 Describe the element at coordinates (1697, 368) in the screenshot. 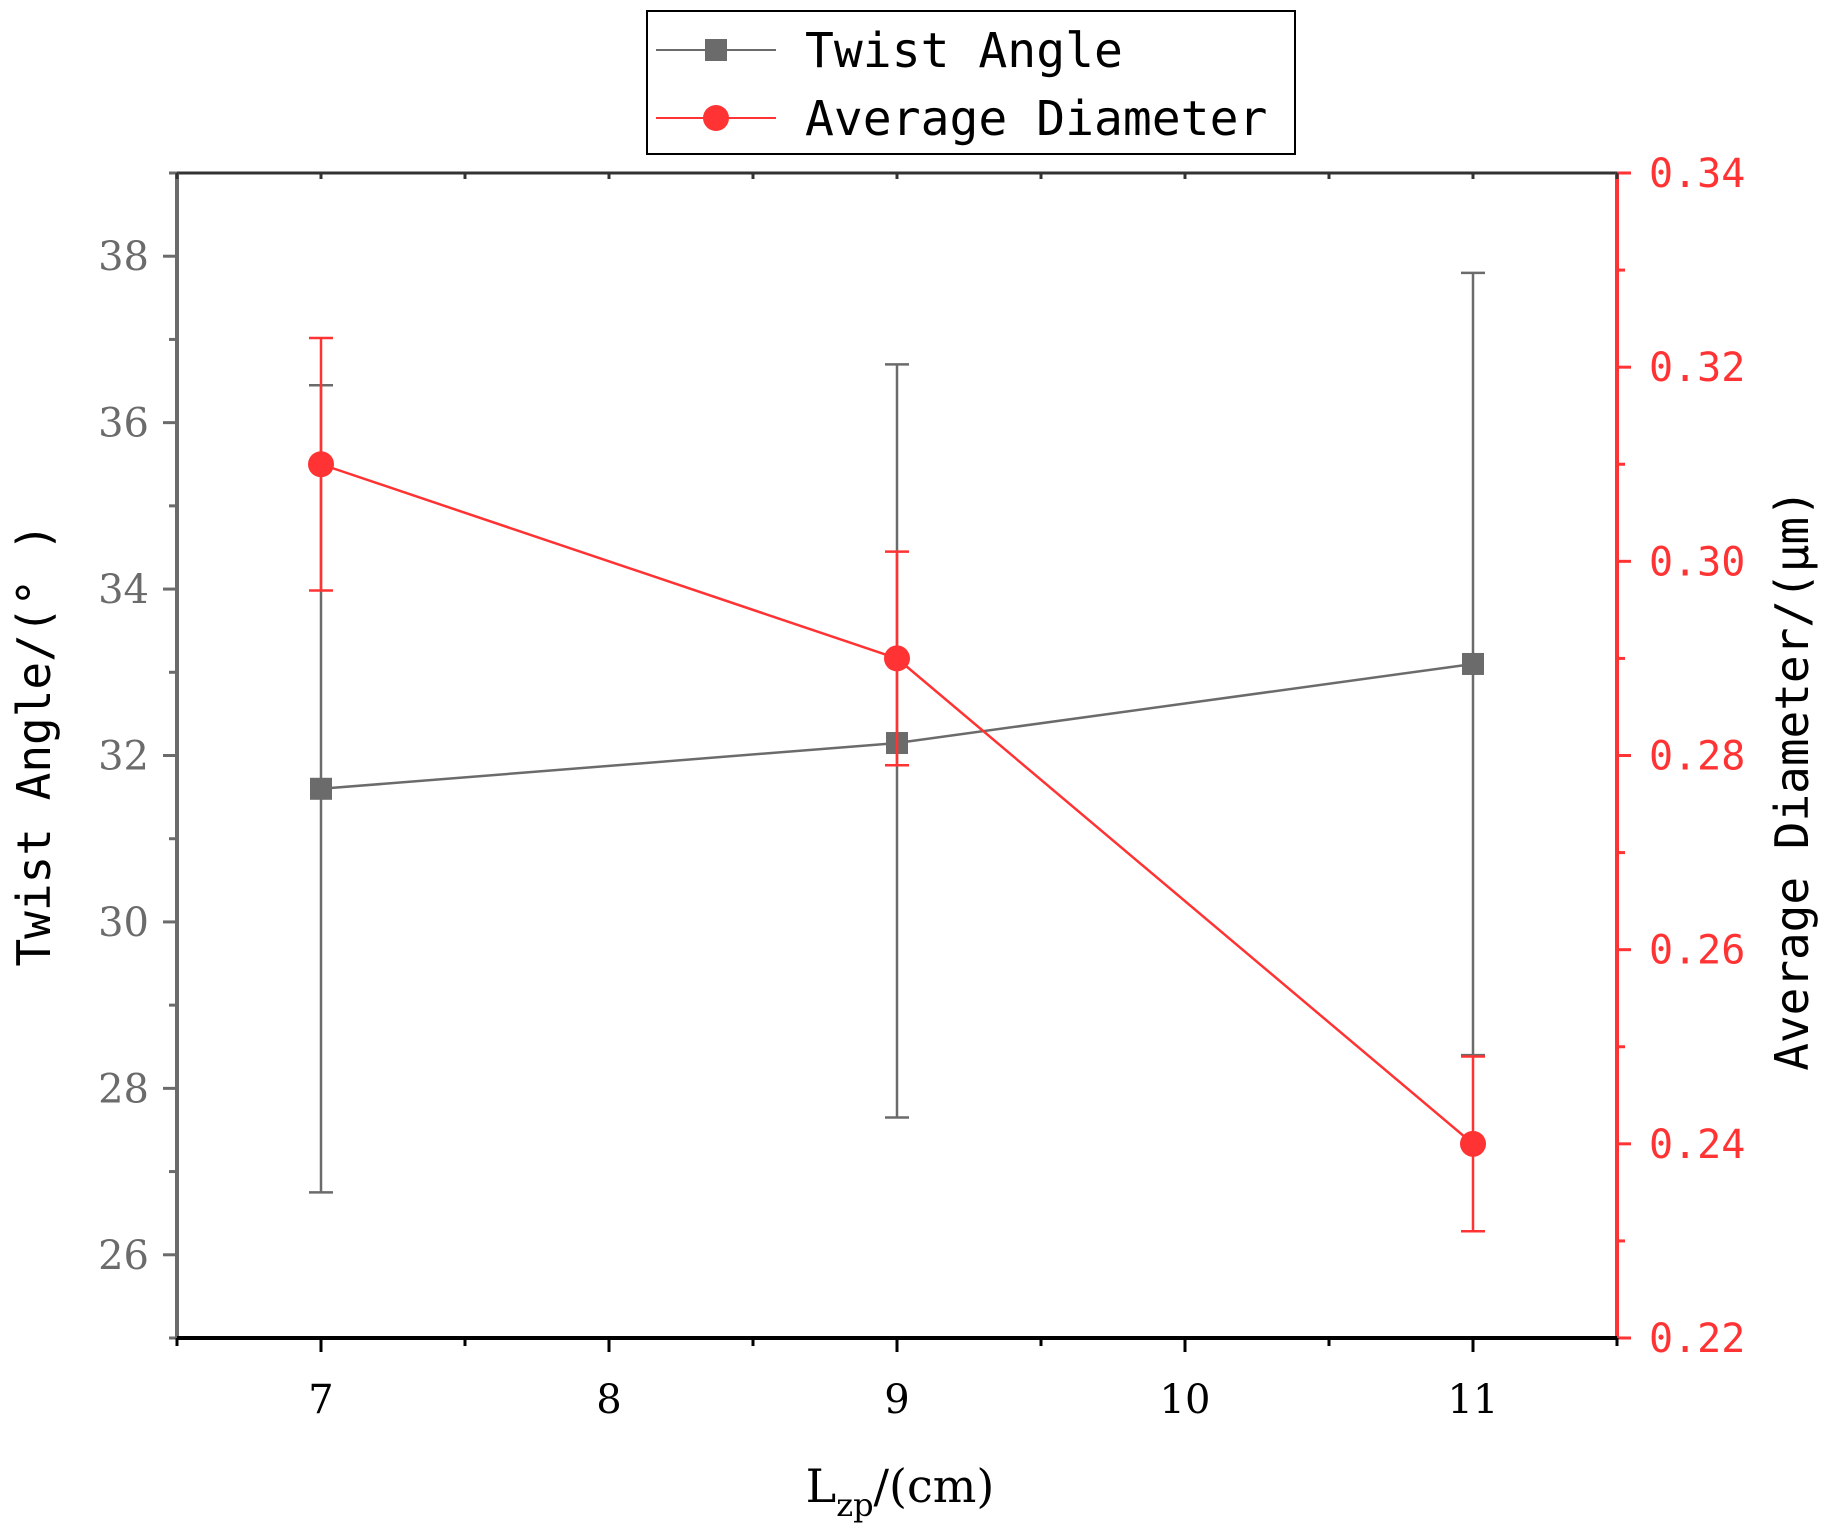

I see `right-tick-label: 0.32` at that location.